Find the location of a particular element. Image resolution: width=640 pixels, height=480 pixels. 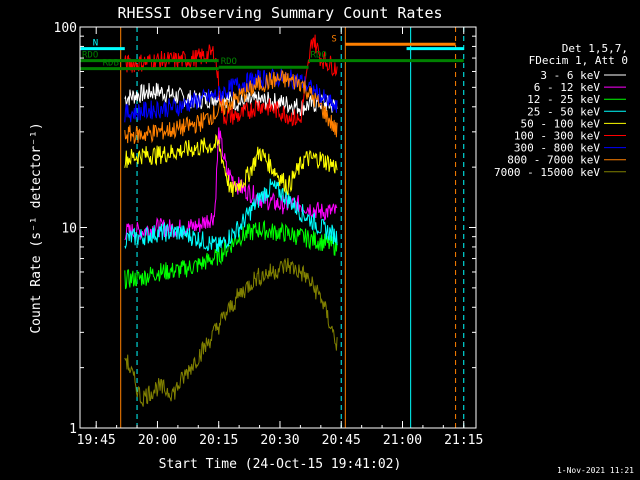

legend-header-line-2: FDecim 1, Att 0 is located at coordinates (578, 60).